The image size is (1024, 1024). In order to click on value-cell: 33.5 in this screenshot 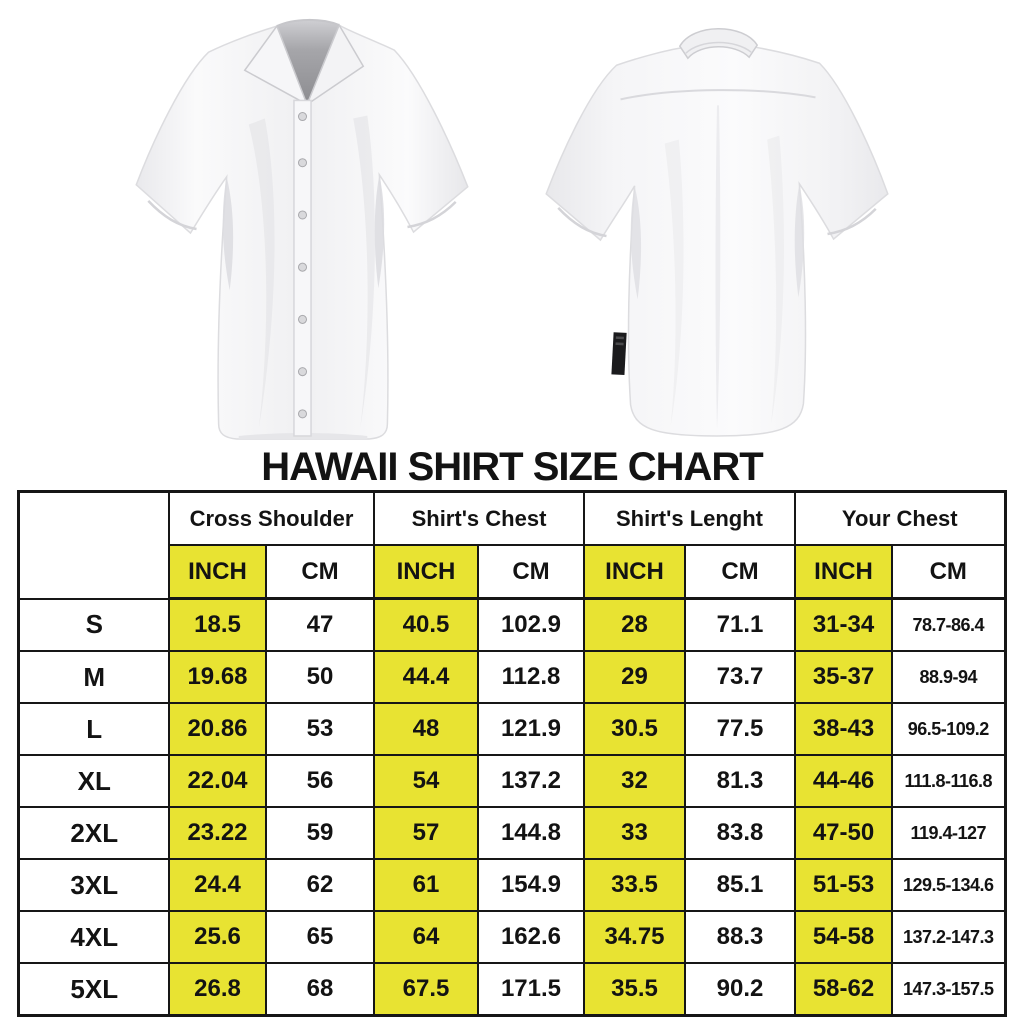, I will do `click(634, 885)`.